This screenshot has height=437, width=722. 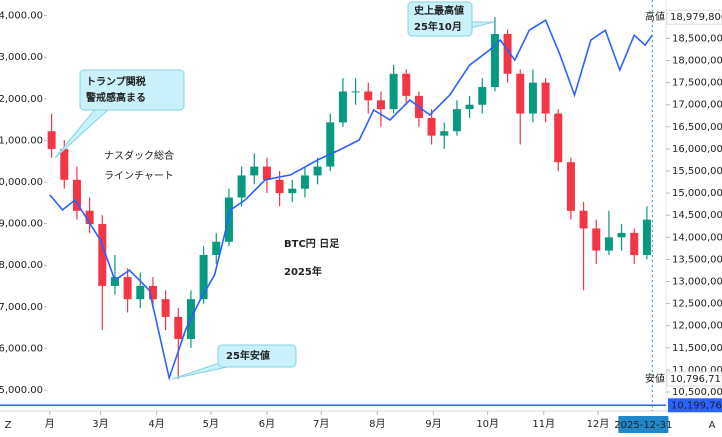 I want to click on y-tick-label: 18,000.00, so click(x=21, y=265).